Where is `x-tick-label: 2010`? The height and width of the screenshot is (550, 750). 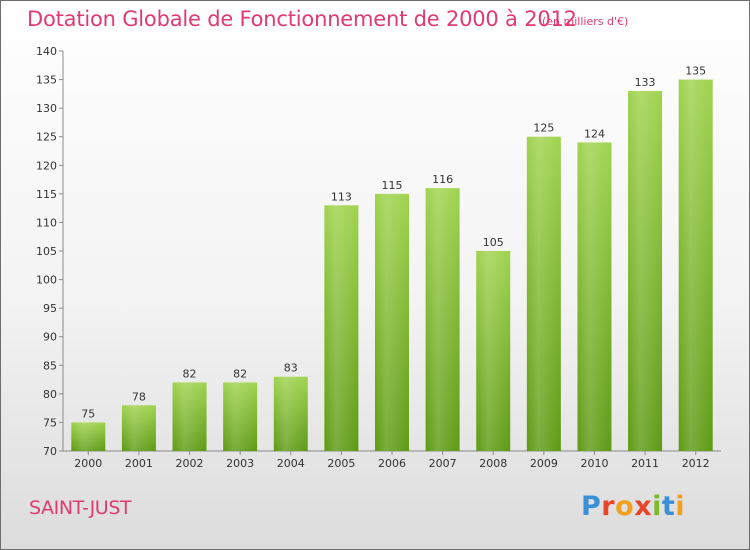 x-tick-label: 2010 is located at coordinates (594, 463).